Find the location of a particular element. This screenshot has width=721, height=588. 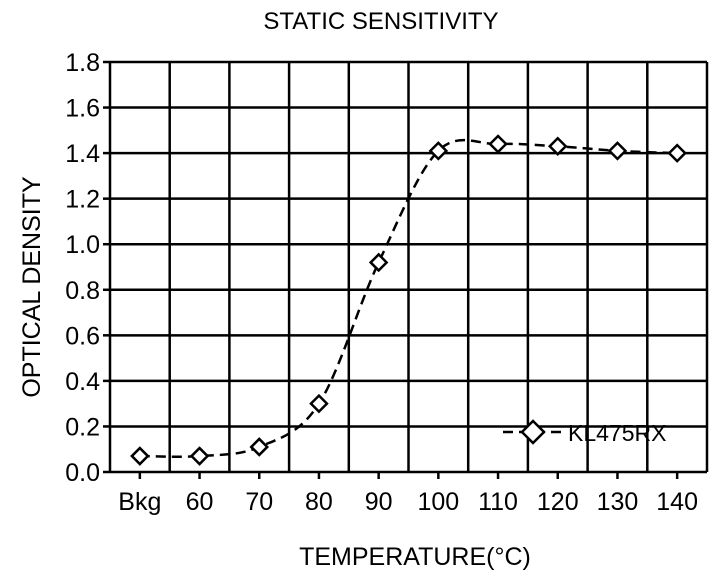

y-axis-title: OPTICAL DENSITY is located at coordinates (32, 287).